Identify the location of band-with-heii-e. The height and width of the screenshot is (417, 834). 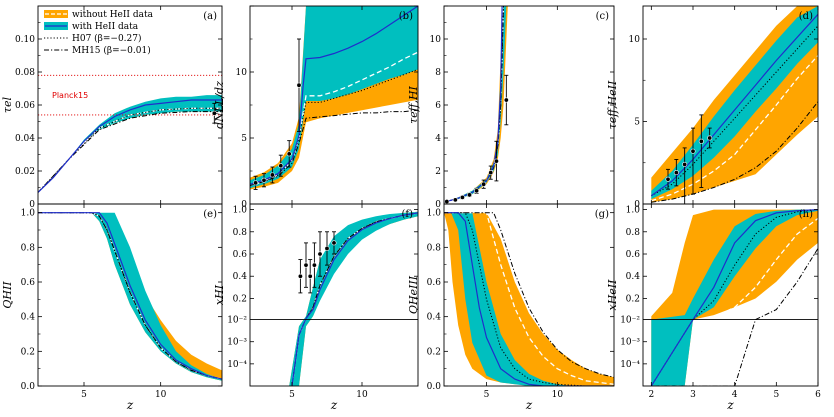
(130, 296).